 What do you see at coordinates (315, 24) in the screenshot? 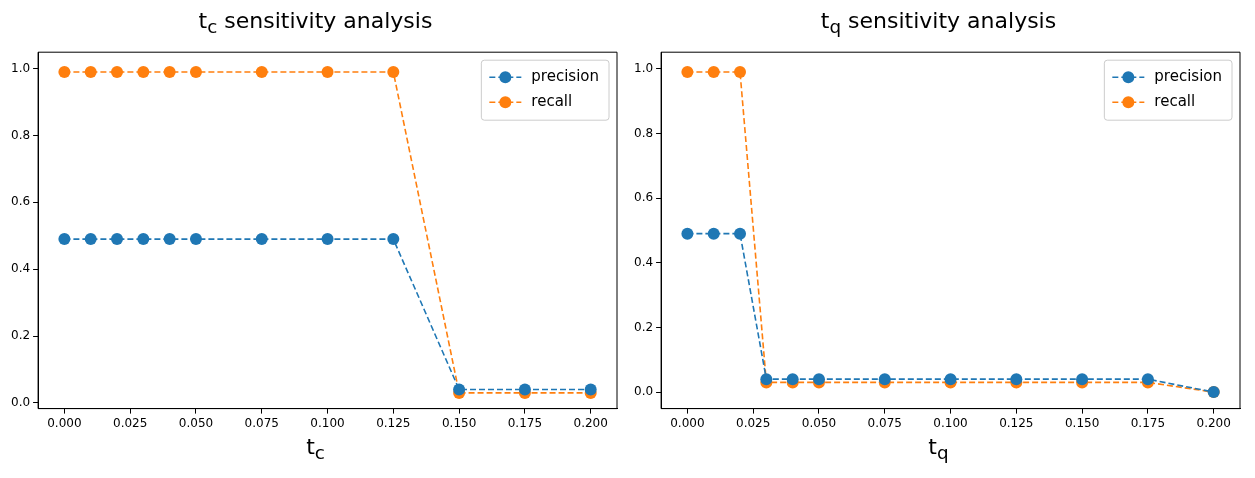
I see `chart-title: t$_{c}$ sensitivity analysis` at bounding box center [315, 24].